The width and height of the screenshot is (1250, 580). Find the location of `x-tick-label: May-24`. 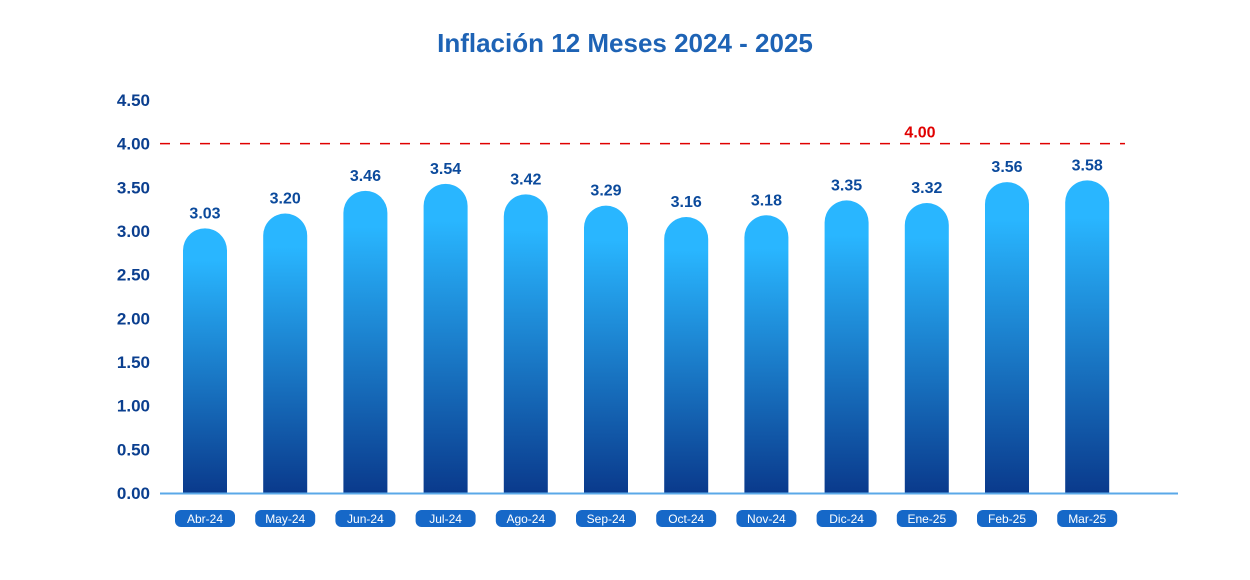

x-tick-label: May-24 is located at coordinates (285, 519).